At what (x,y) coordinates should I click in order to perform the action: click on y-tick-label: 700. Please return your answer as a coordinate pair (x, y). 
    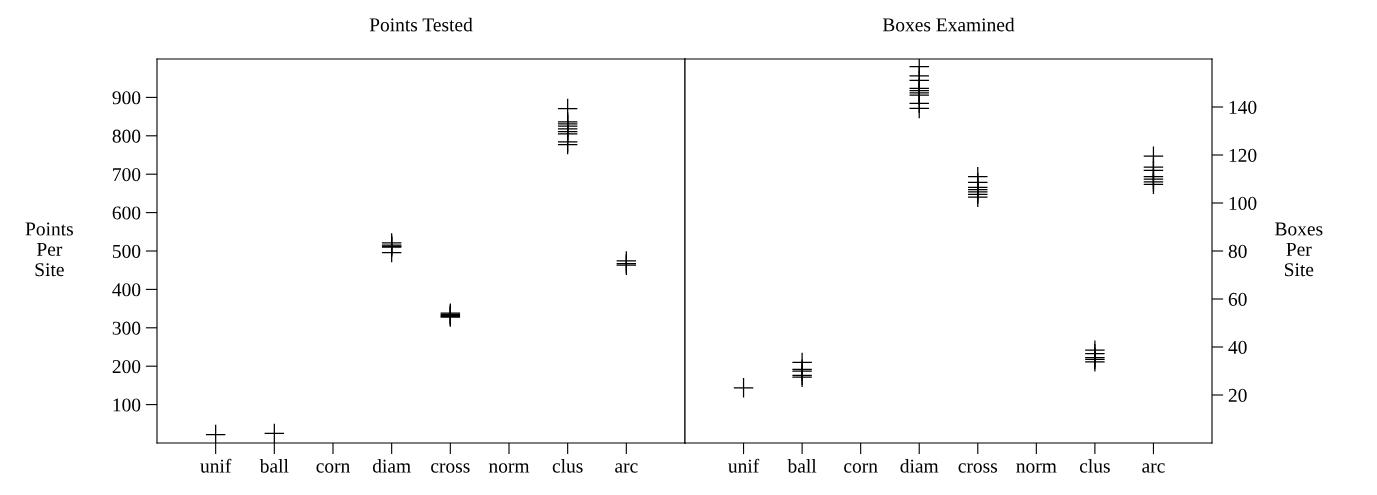
    Looking at the image, I should click on (127, 175).